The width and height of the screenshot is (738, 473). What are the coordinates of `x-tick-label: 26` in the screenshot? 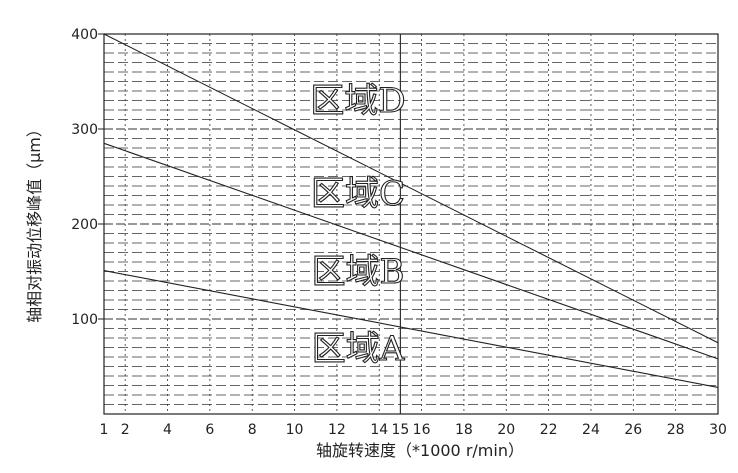 It's located at (633, 430).